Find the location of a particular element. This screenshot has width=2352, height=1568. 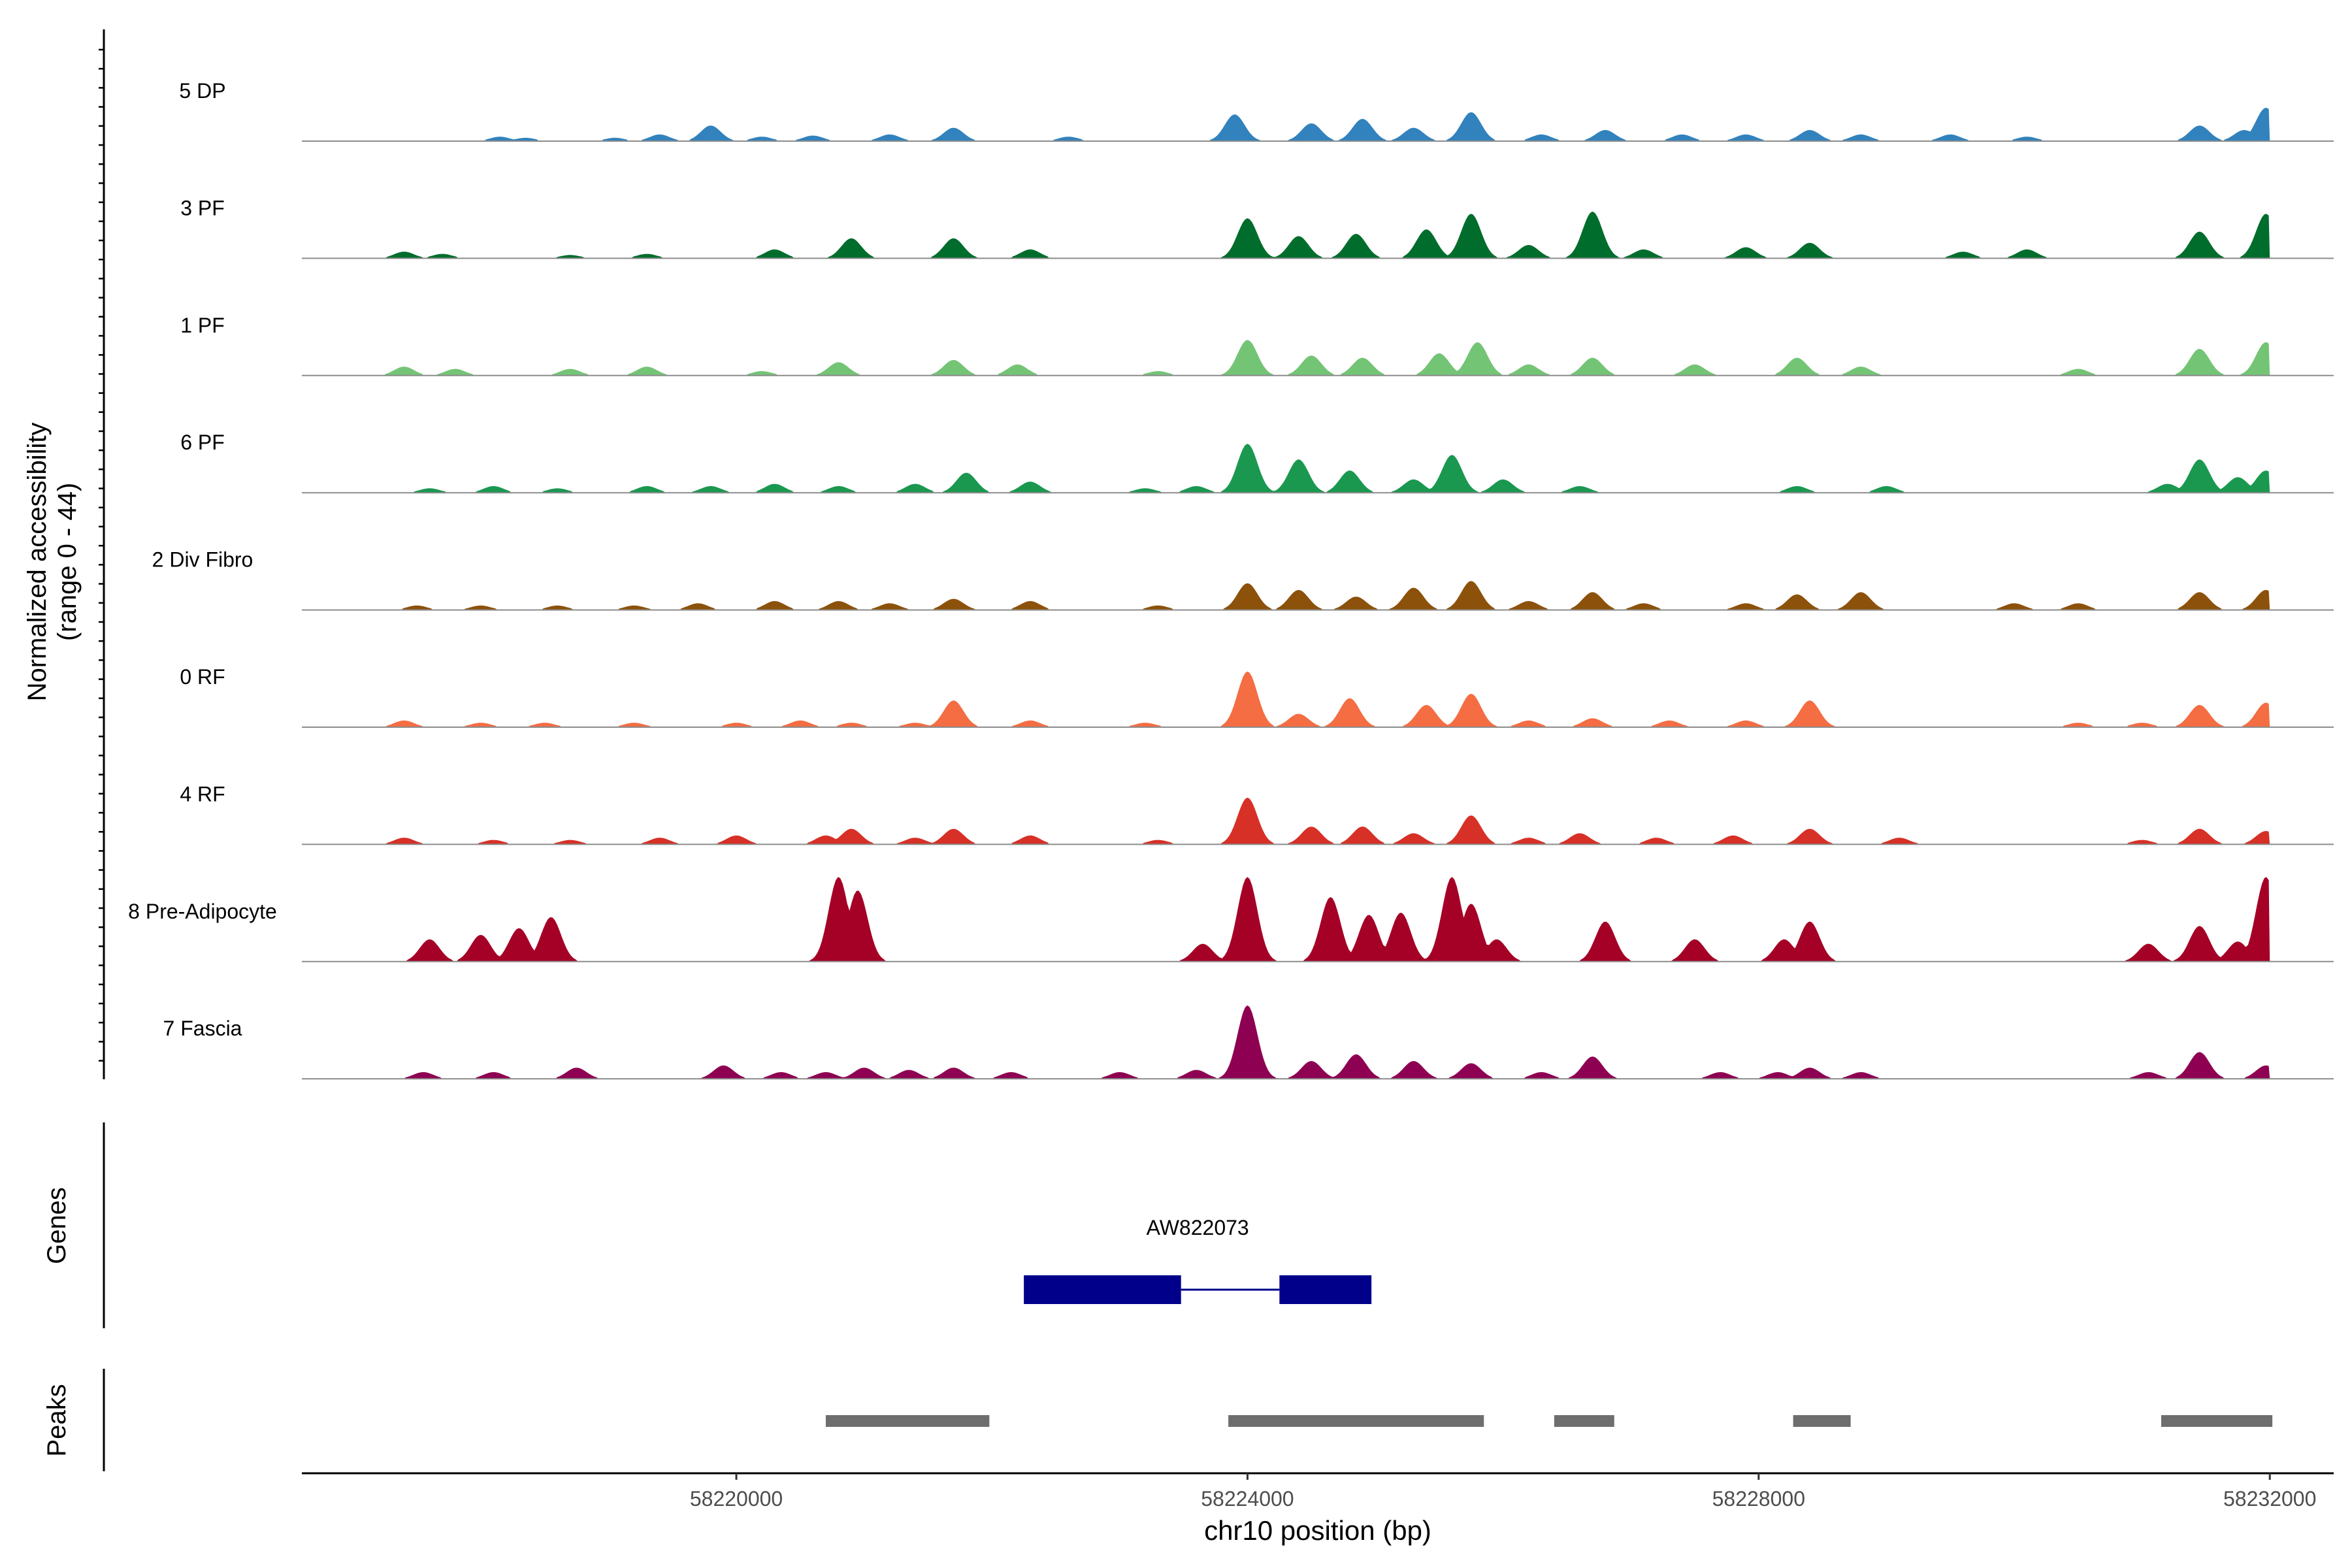

track-label: 5 DP is located at coordinates (202, 91).